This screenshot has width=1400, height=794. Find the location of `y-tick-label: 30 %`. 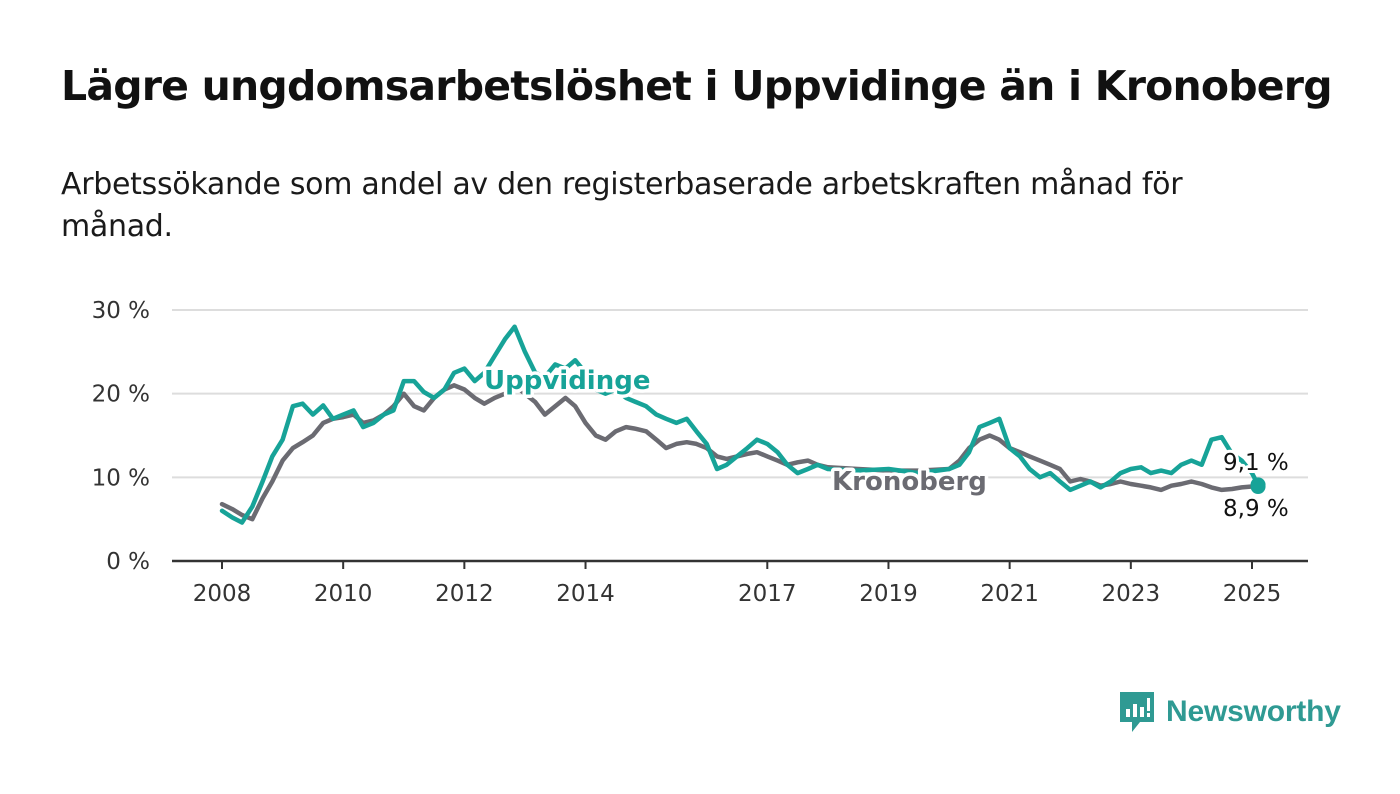

y-tick-label: 30 % is located at coordinates (121, 311).